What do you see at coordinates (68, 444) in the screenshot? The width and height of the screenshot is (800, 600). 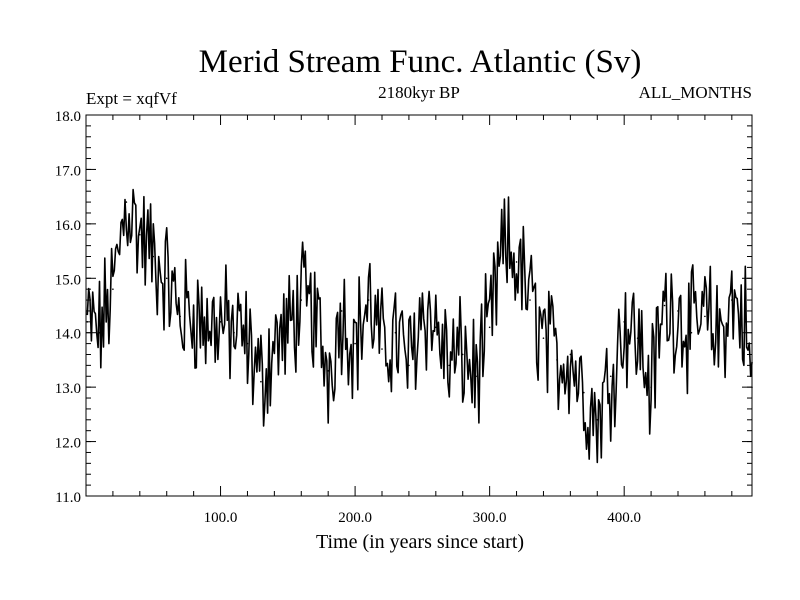 I see `y-tick-label: 12.0` at bounding box center [68, 444].